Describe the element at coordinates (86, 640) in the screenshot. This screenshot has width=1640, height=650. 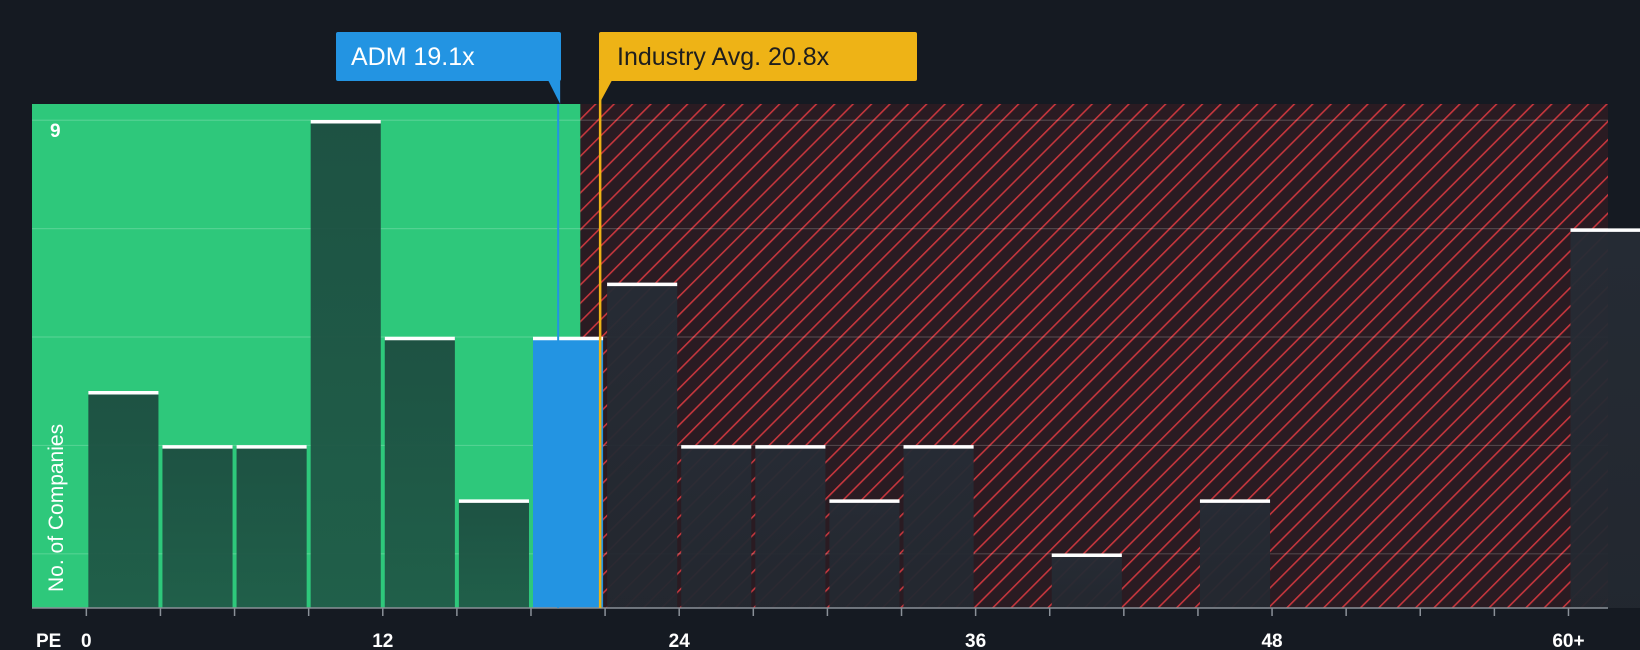
I see `x-tick-label: 0` at that location.